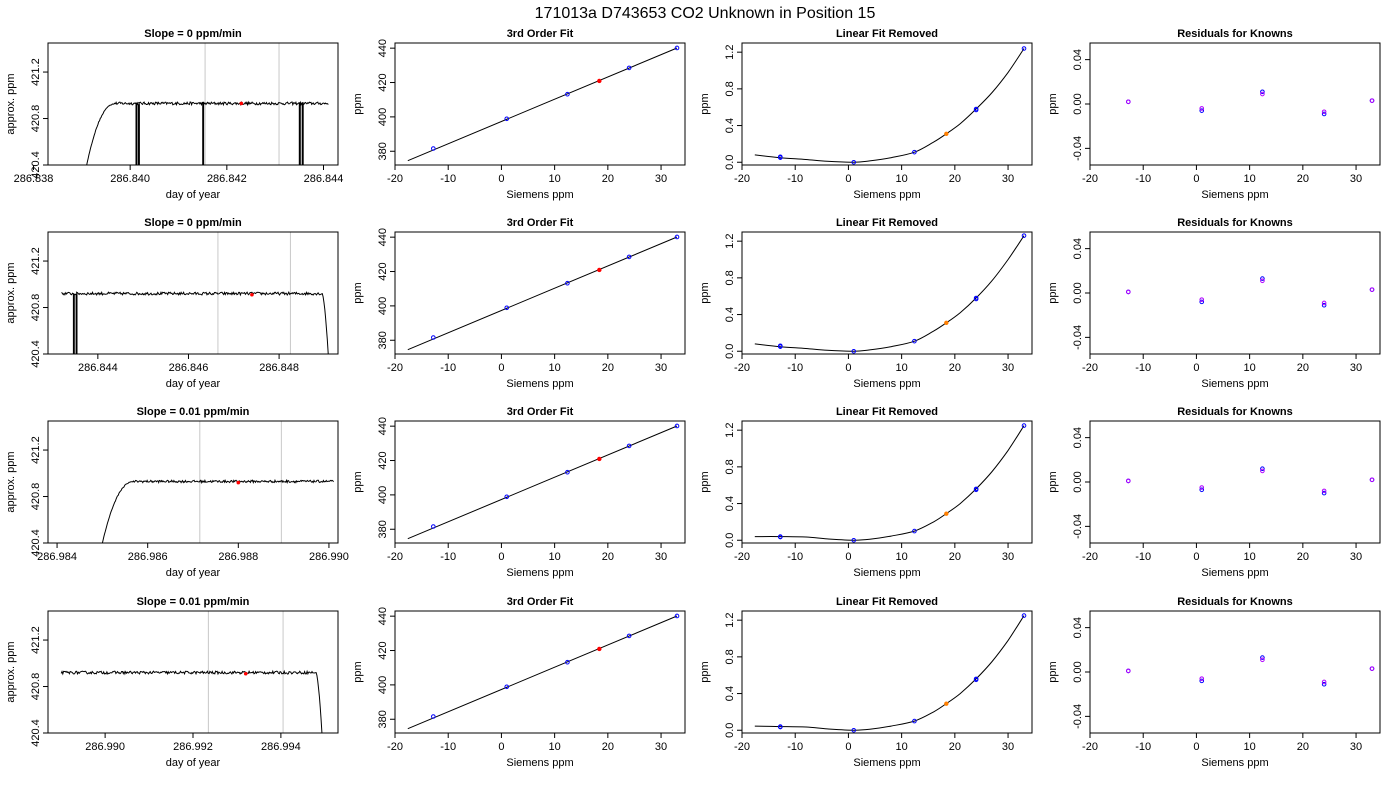  I want to click on y-tick-label: 380, so click(383, 340).